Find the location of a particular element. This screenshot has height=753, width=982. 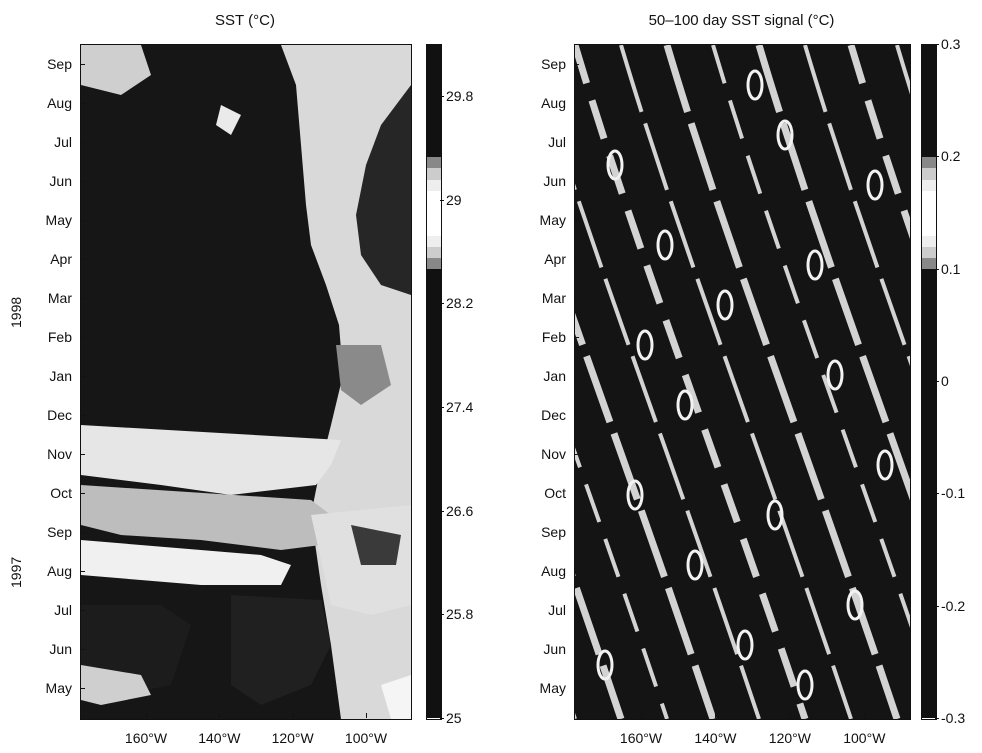

signal-colorbar-tick-label: 0 is located at coordinates (945, 381).